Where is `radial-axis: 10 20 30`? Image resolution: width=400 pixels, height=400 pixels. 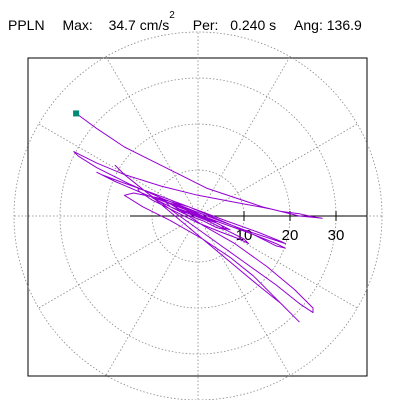 radial-axis: 10 20 30 is located at coordinates (248, 227).